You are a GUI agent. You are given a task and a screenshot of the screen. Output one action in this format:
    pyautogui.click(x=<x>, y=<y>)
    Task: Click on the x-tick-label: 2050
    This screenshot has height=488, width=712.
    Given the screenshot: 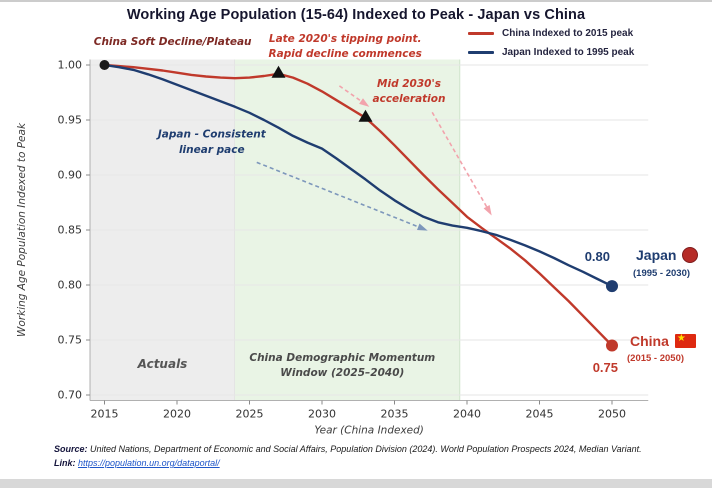 What is the action you would take?
    pyautogui.click(x=612, y=414)
    